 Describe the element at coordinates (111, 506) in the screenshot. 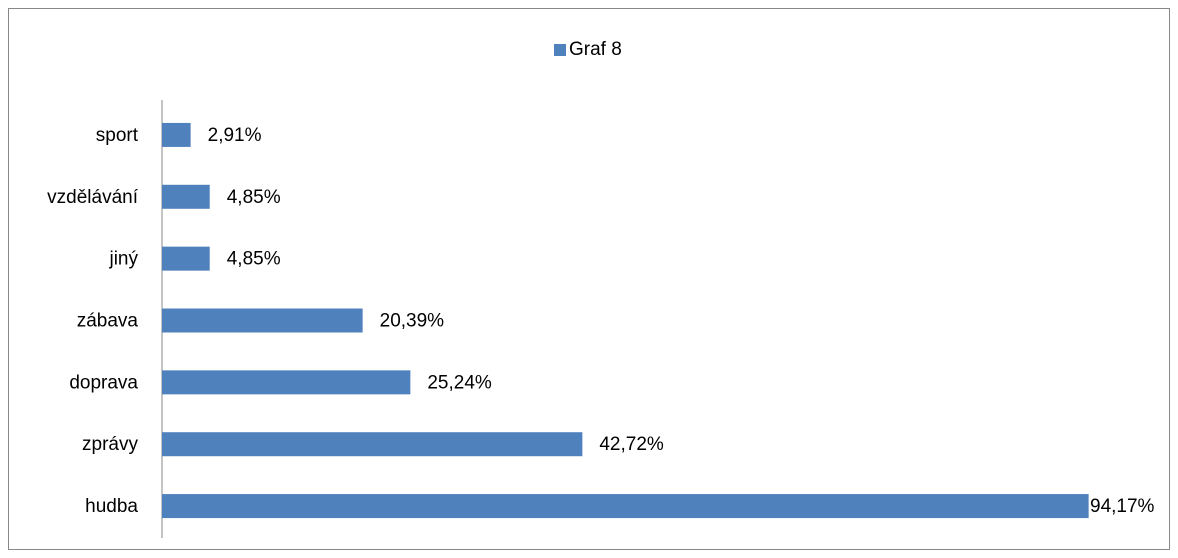

I see `y-tick-label: hudba` at that location.